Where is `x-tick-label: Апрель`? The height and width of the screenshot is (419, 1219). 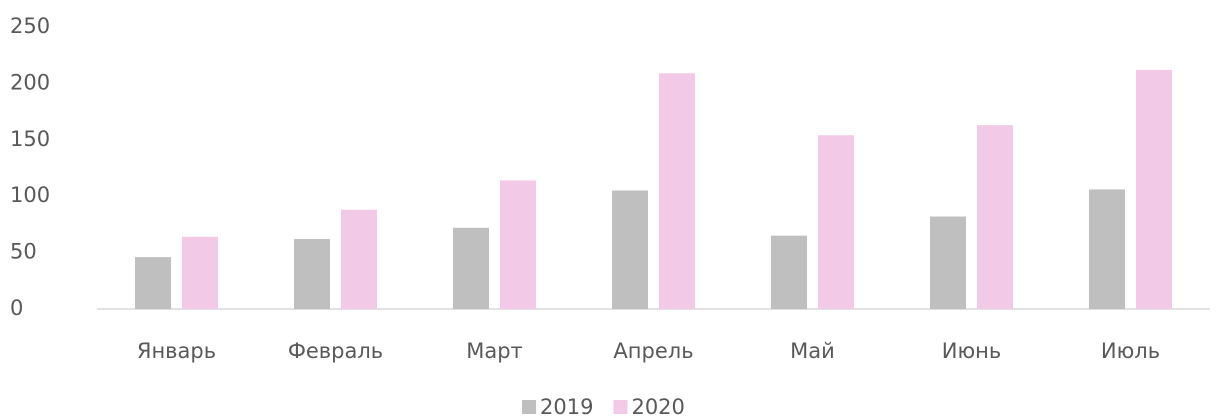 x-tick-label: Апрель is located at coordinates (653, 351).